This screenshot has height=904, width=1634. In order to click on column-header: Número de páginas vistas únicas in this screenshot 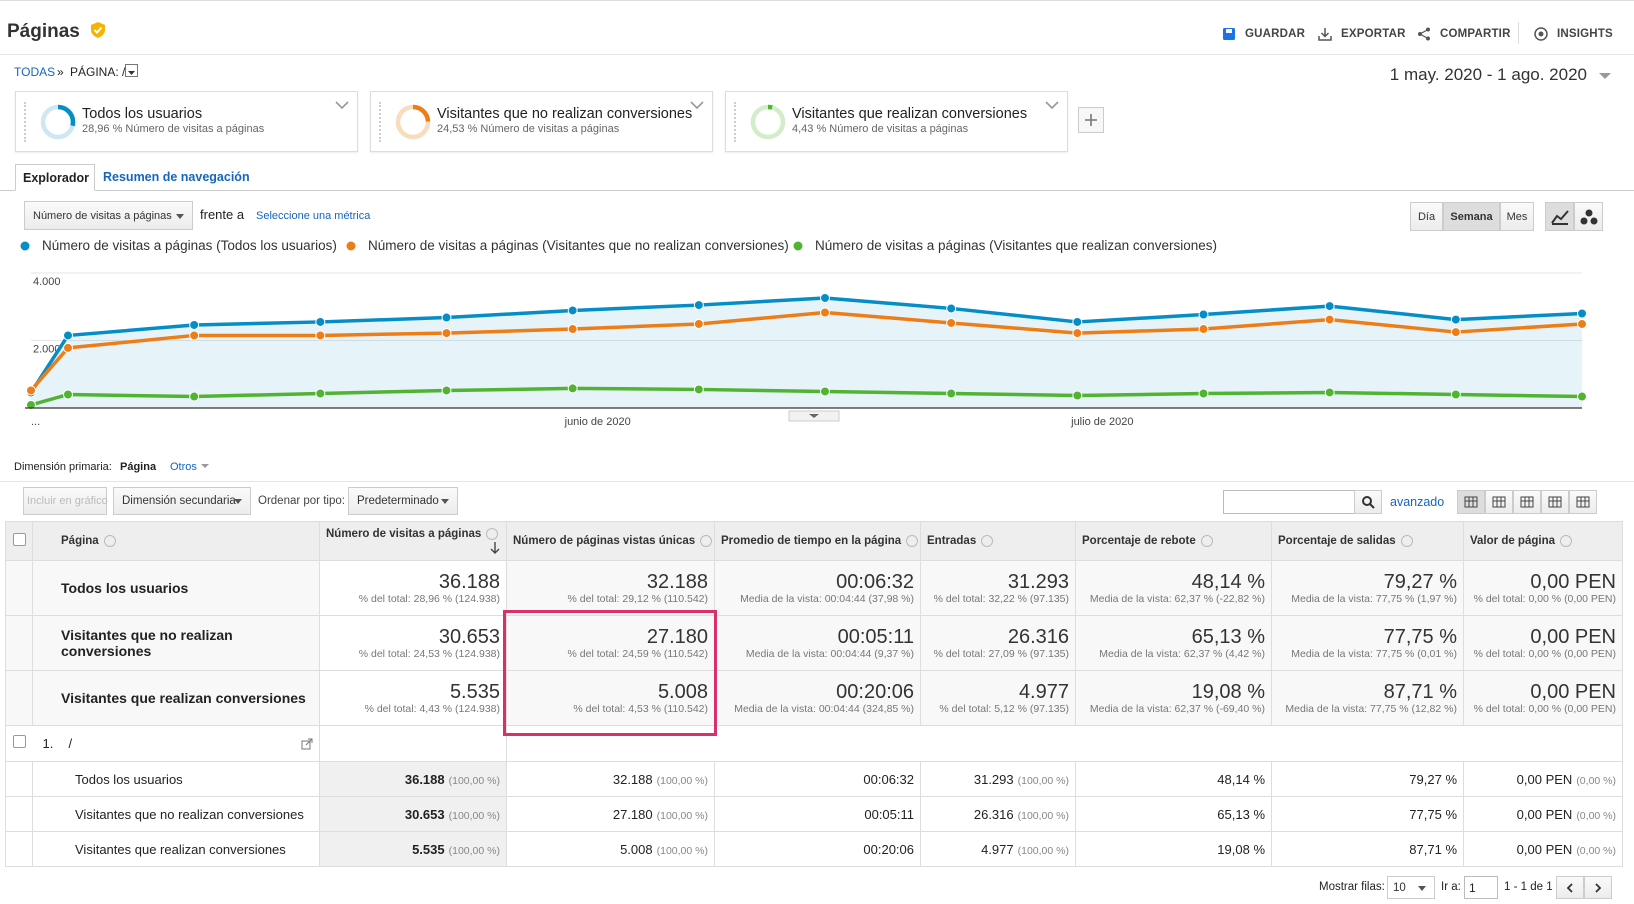, I will do `click(610, 541)`.